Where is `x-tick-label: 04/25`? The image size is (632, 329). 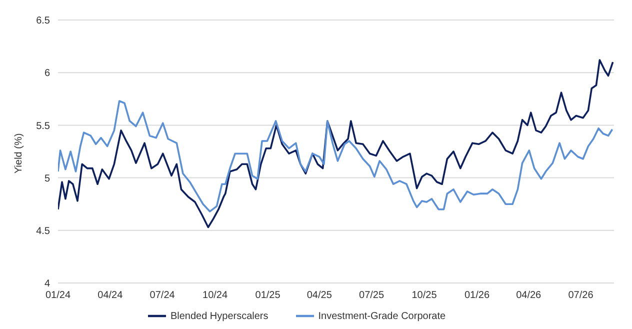 x-tick-label: 04/25 is located at coordinates (319, 296).